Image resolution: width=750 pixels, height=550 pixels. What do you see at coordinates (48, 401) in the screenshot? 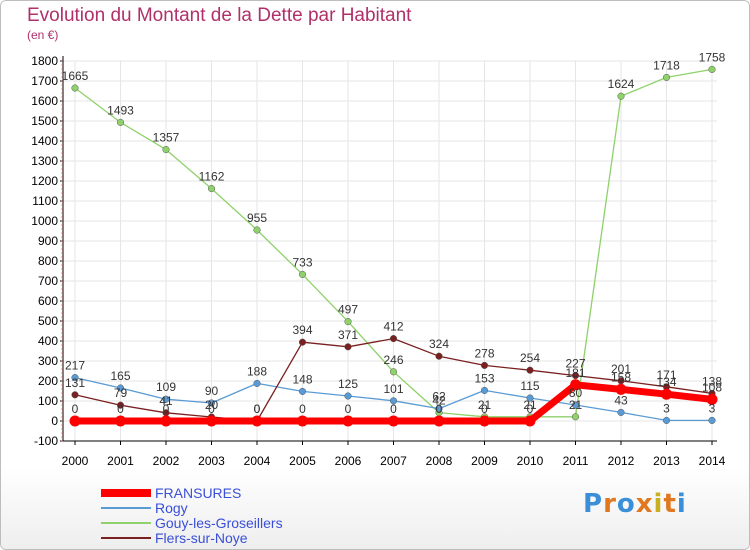
I see `y-tick-label: 100` at bounding box center [48, 401].